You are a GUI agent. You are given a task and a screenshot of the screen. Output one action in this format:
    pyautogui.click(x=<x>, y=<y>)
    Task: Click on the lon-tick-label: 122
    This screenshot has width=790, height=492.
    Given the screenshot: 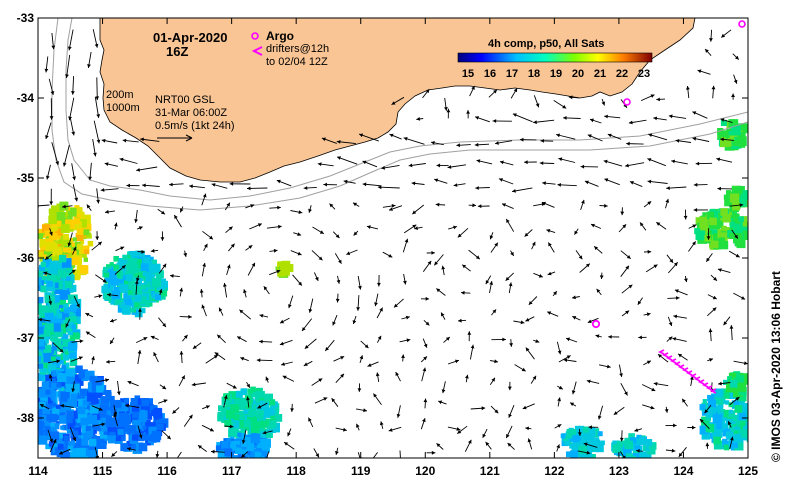 What is the action you would take?
    pyautogui.click(x=554, y=471)
    